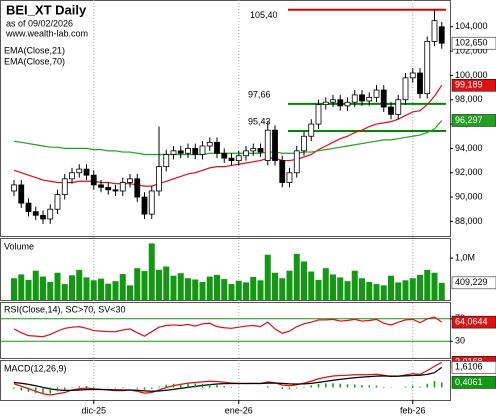 The height and width of the screenshot is (420, 496). What do you see at coordinates (469, 221) in the screenshot?
I see `y-tick-label: 88,000` at bounding box center [469, 221].